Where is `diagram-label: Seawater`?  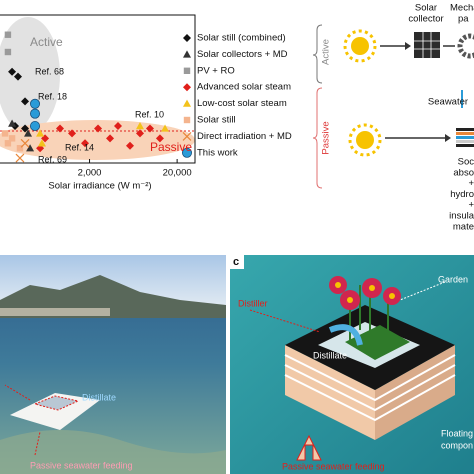
diagram-label: Seawater is located at coordinates (448, 102).